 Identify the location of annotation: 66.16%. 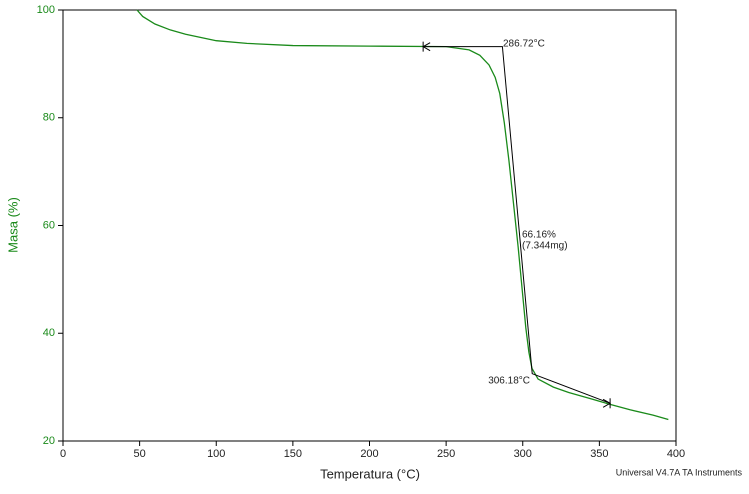
(539, 235).